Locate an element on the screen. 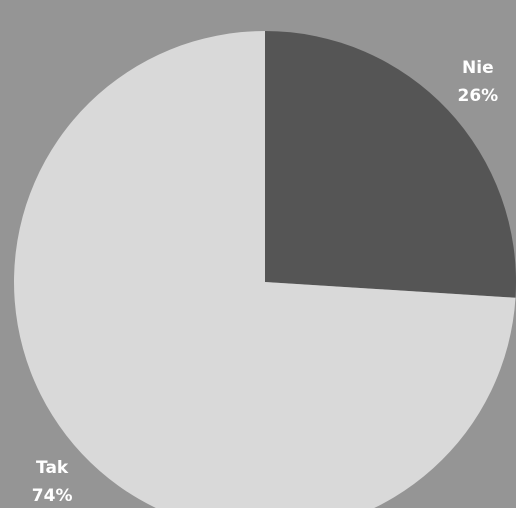  slice-label: Nie is located at coordinates (478, 68).